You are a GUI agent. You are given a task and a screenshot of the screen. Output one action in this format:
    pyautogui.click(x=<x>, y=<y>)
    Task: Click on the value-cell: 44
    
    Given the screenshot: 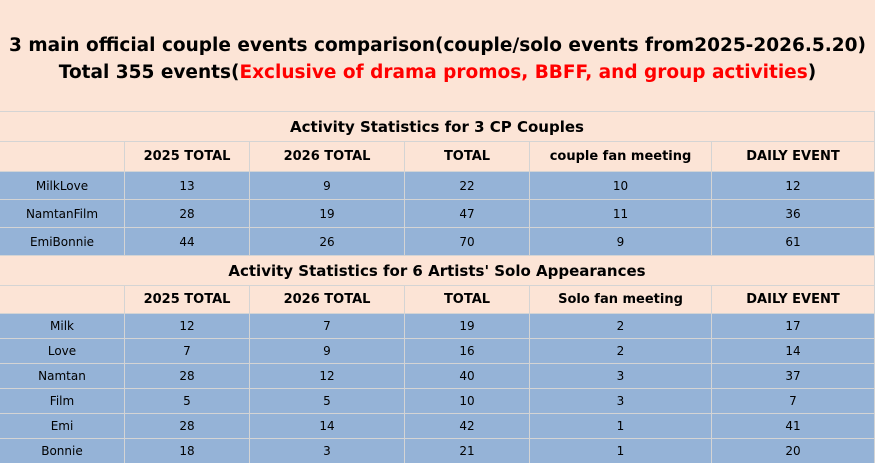 What is the action you would take?
    pyautogui.click(x=187, y=242)
    